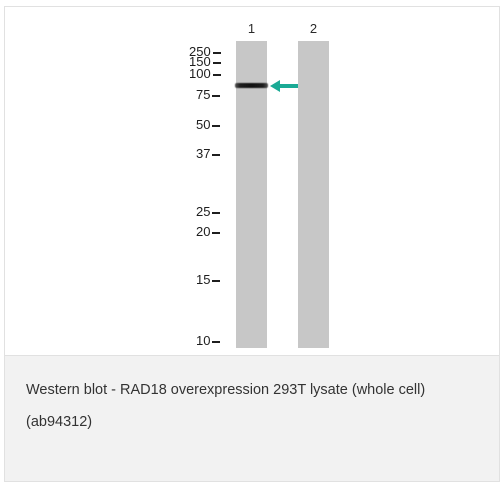  Describe the element at coordinates (251, 28) in the screenshot. I see `lane-label-1: 1` at that location.